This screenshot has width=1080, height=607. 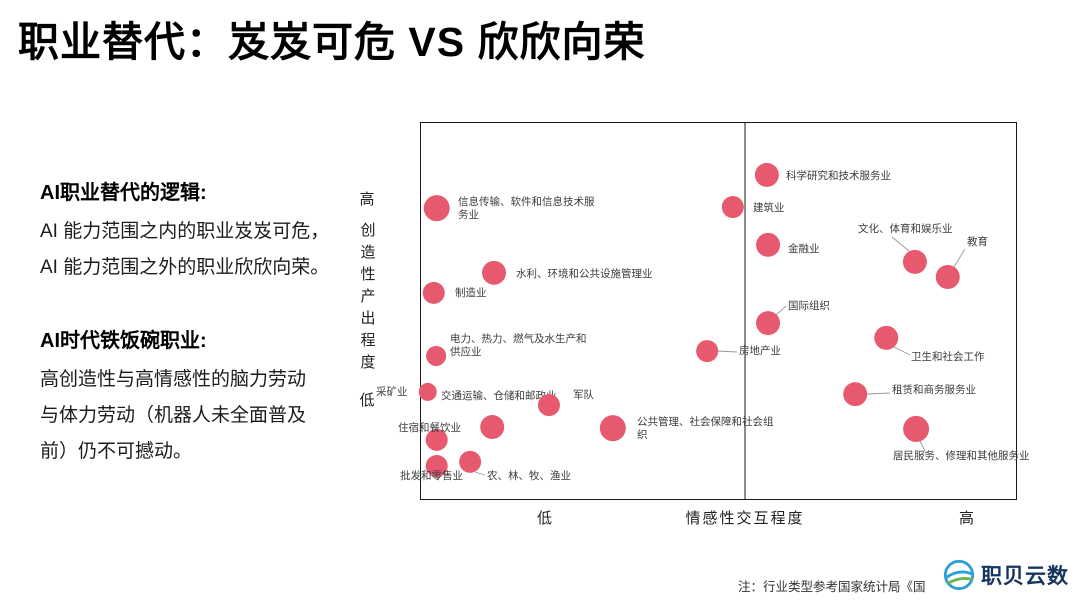 I want to click on y-axis-low-label: 低, so click(x=367, y=400).